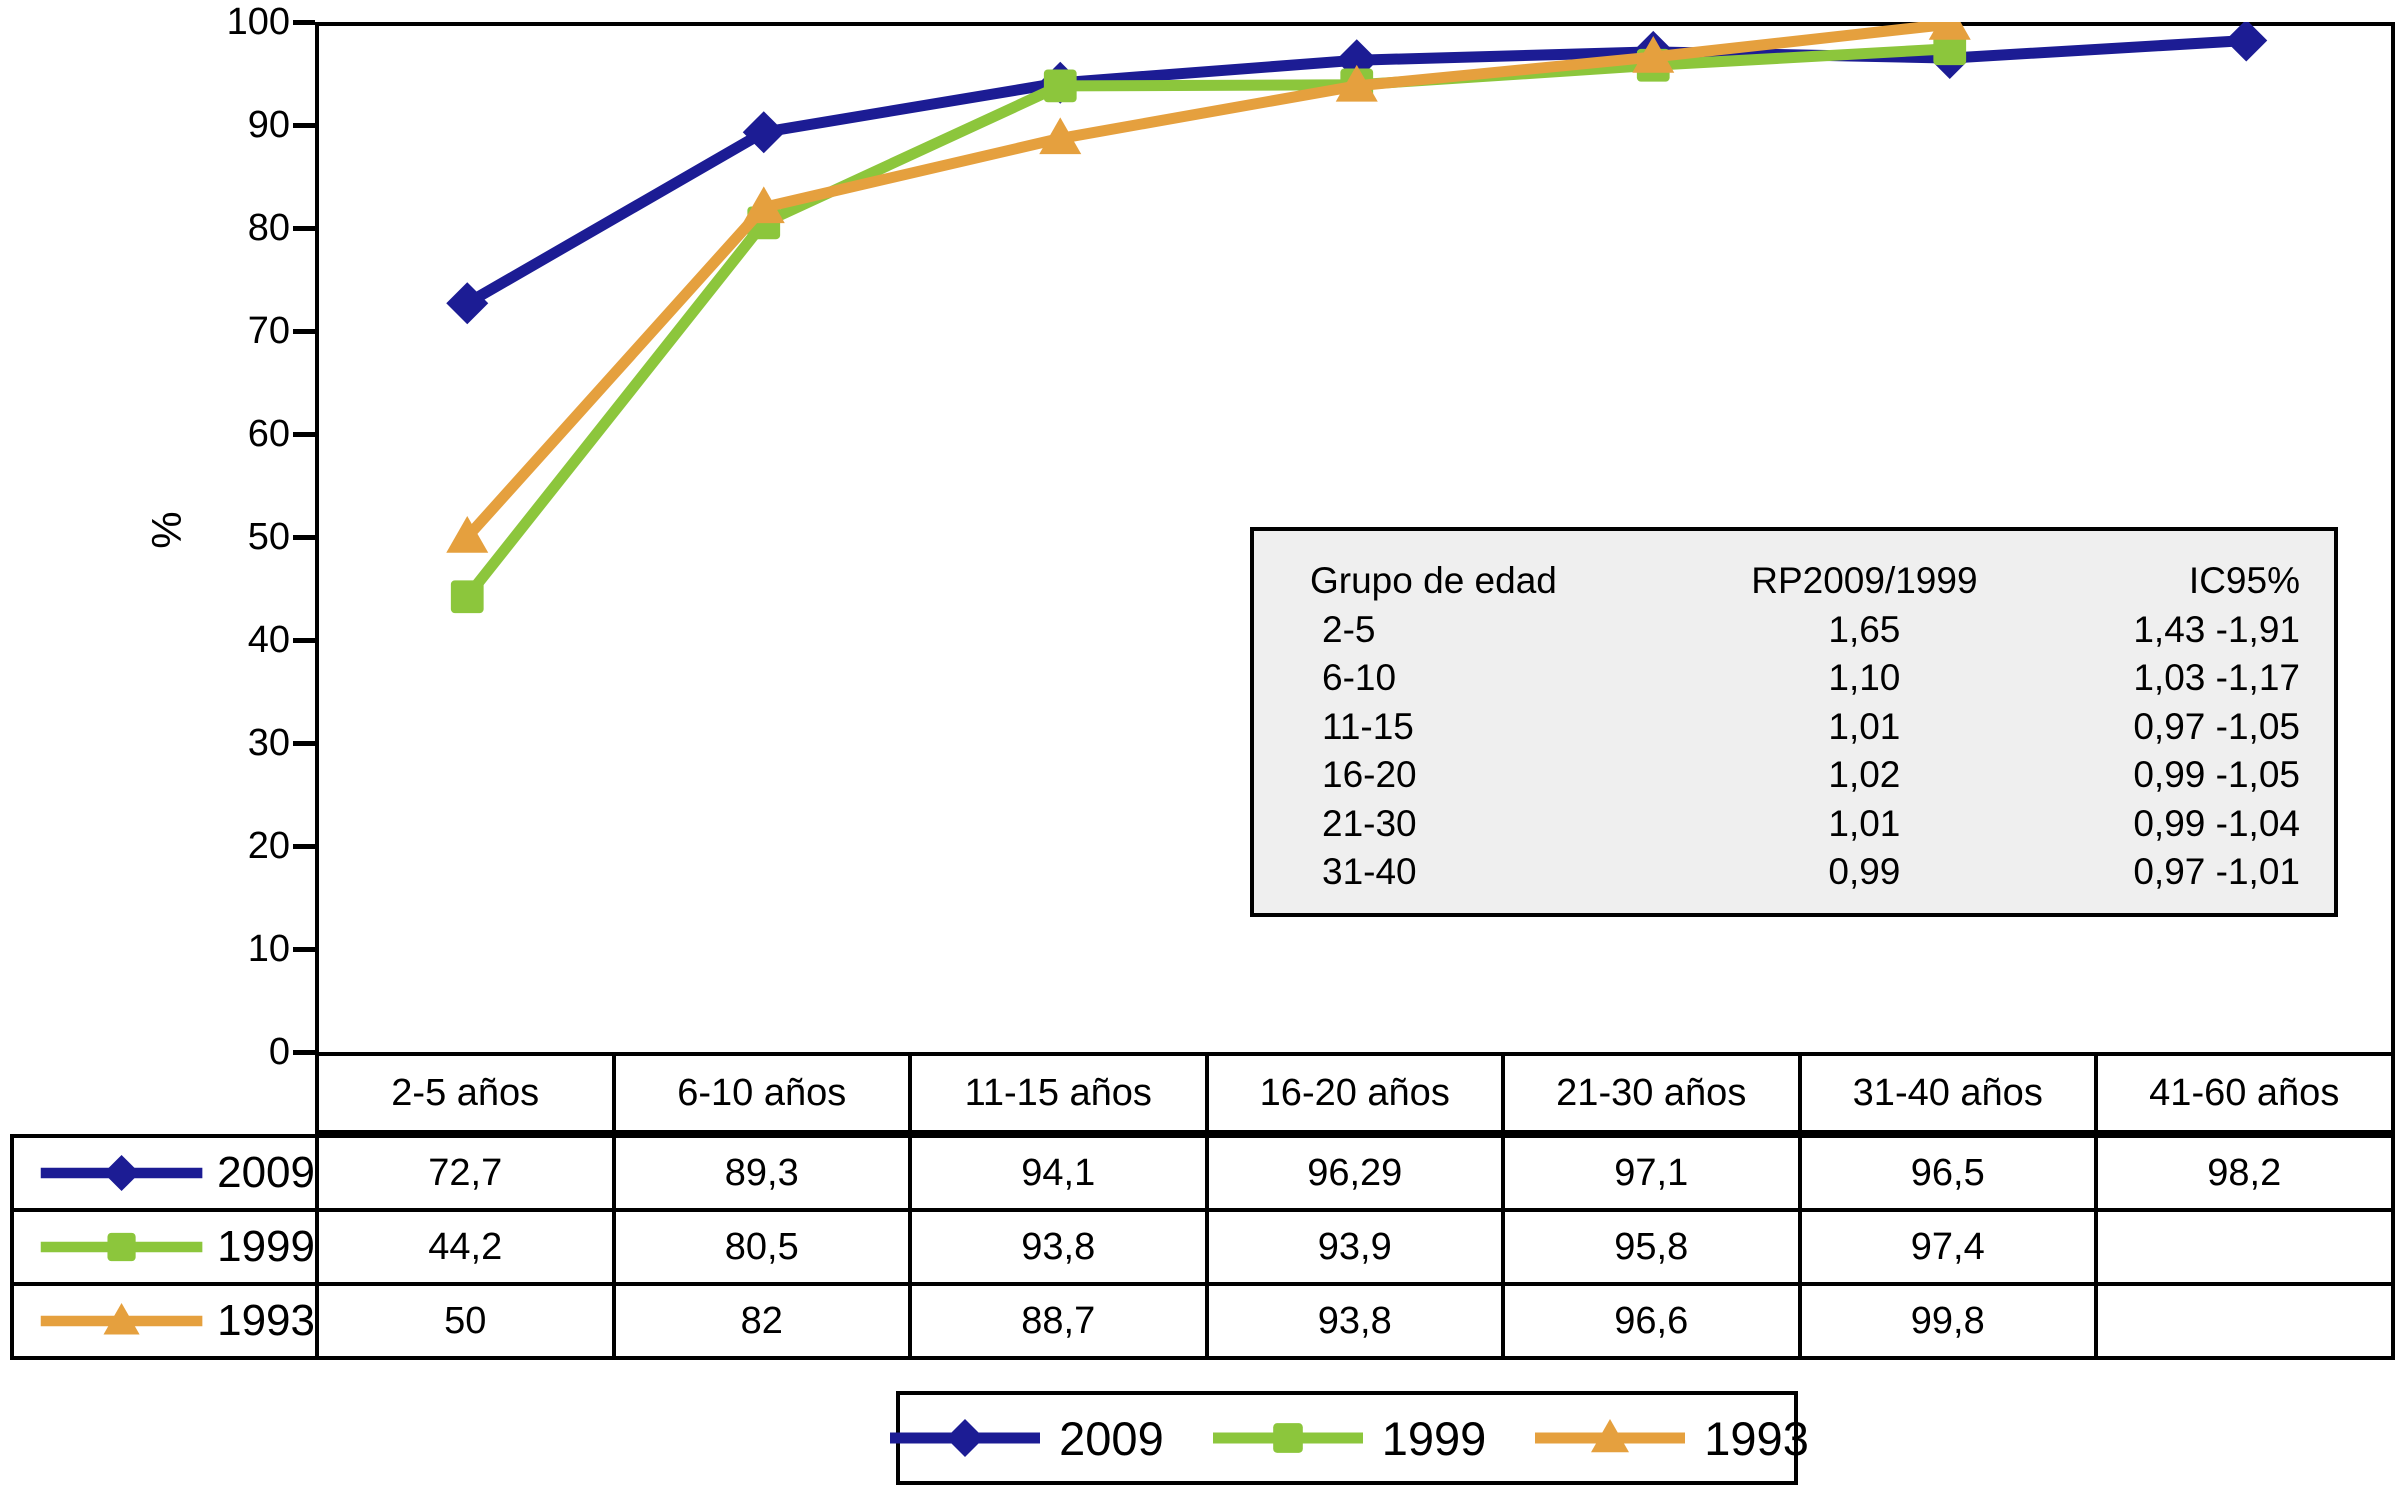 The image size is (2401, 1491). Describe the element at coordinates (1111, 1438) in the screenshot. I see `legend-label: 2009` at that location.